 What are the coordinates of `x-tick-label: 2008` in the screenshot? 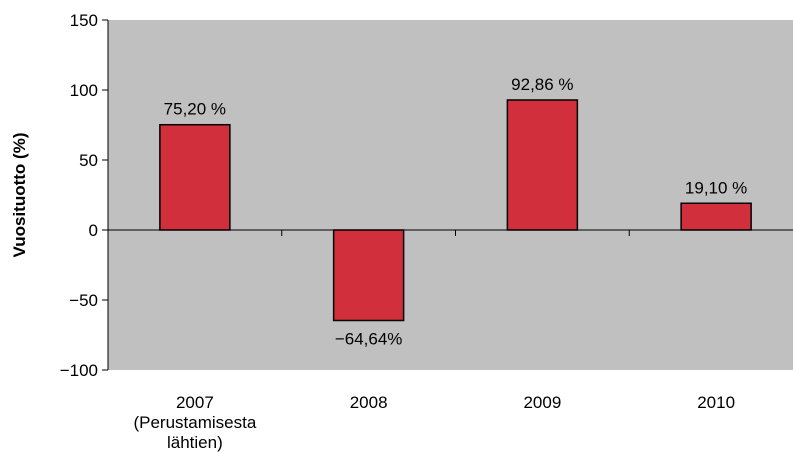 It's located at (369, 402).